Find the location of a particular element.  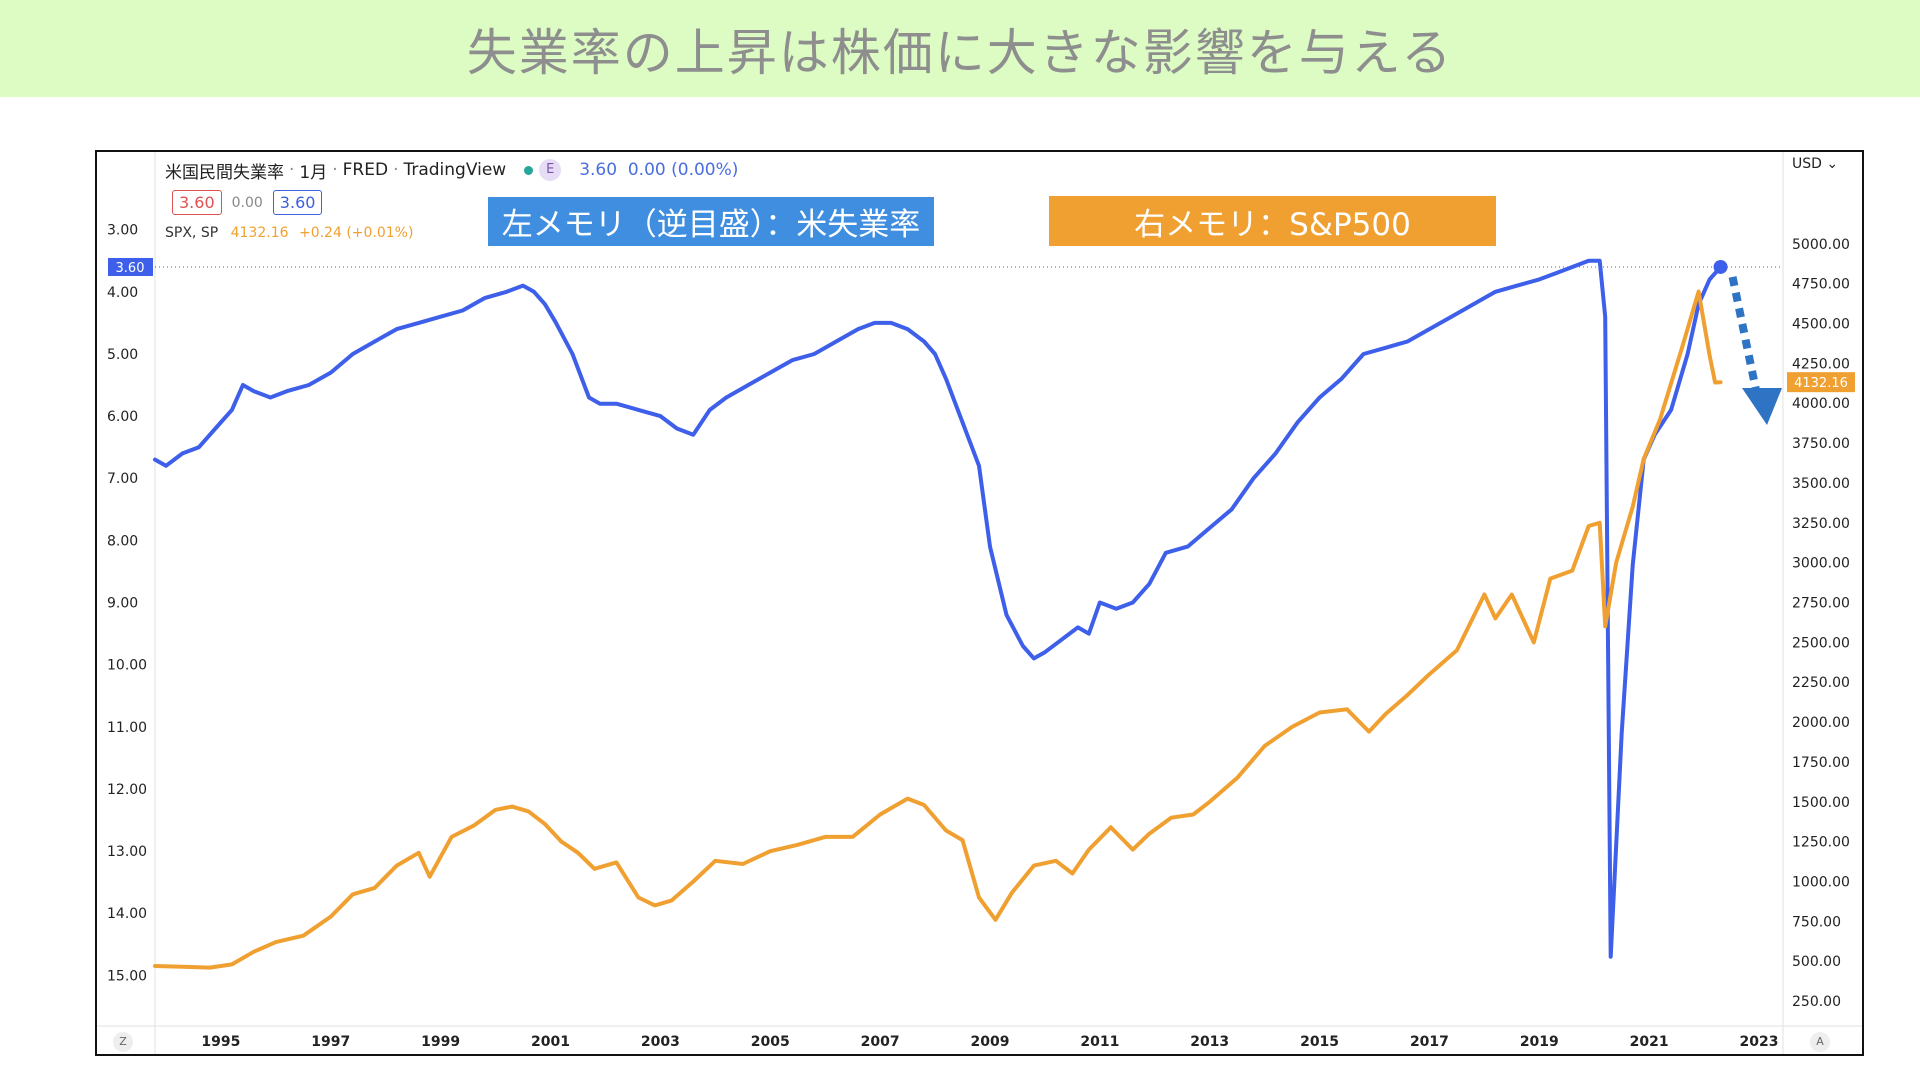

right-tick-label: 1500.00 is located at coordinates (1821, 803).